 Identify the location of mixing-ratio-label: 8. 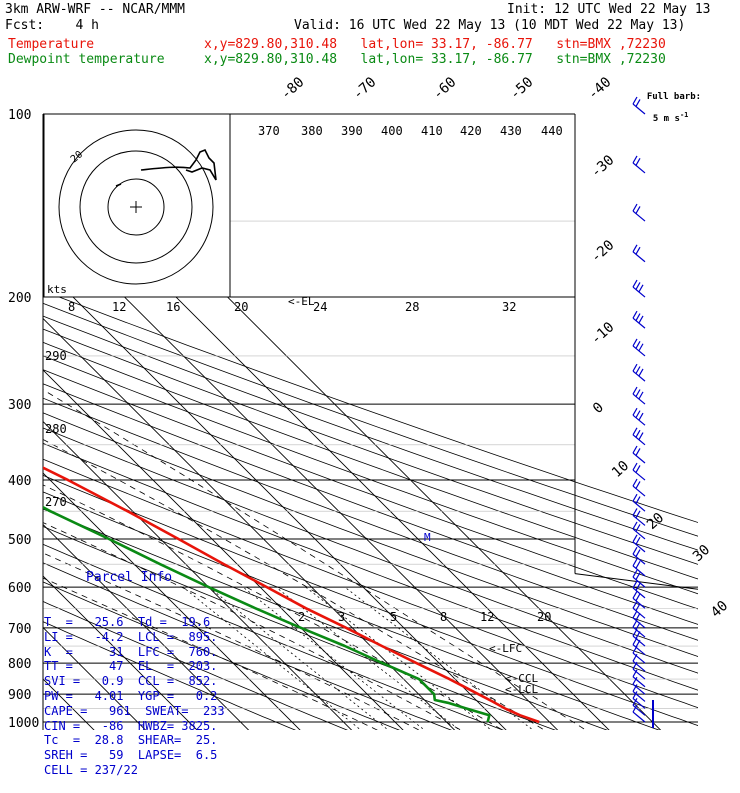
(443, 617).